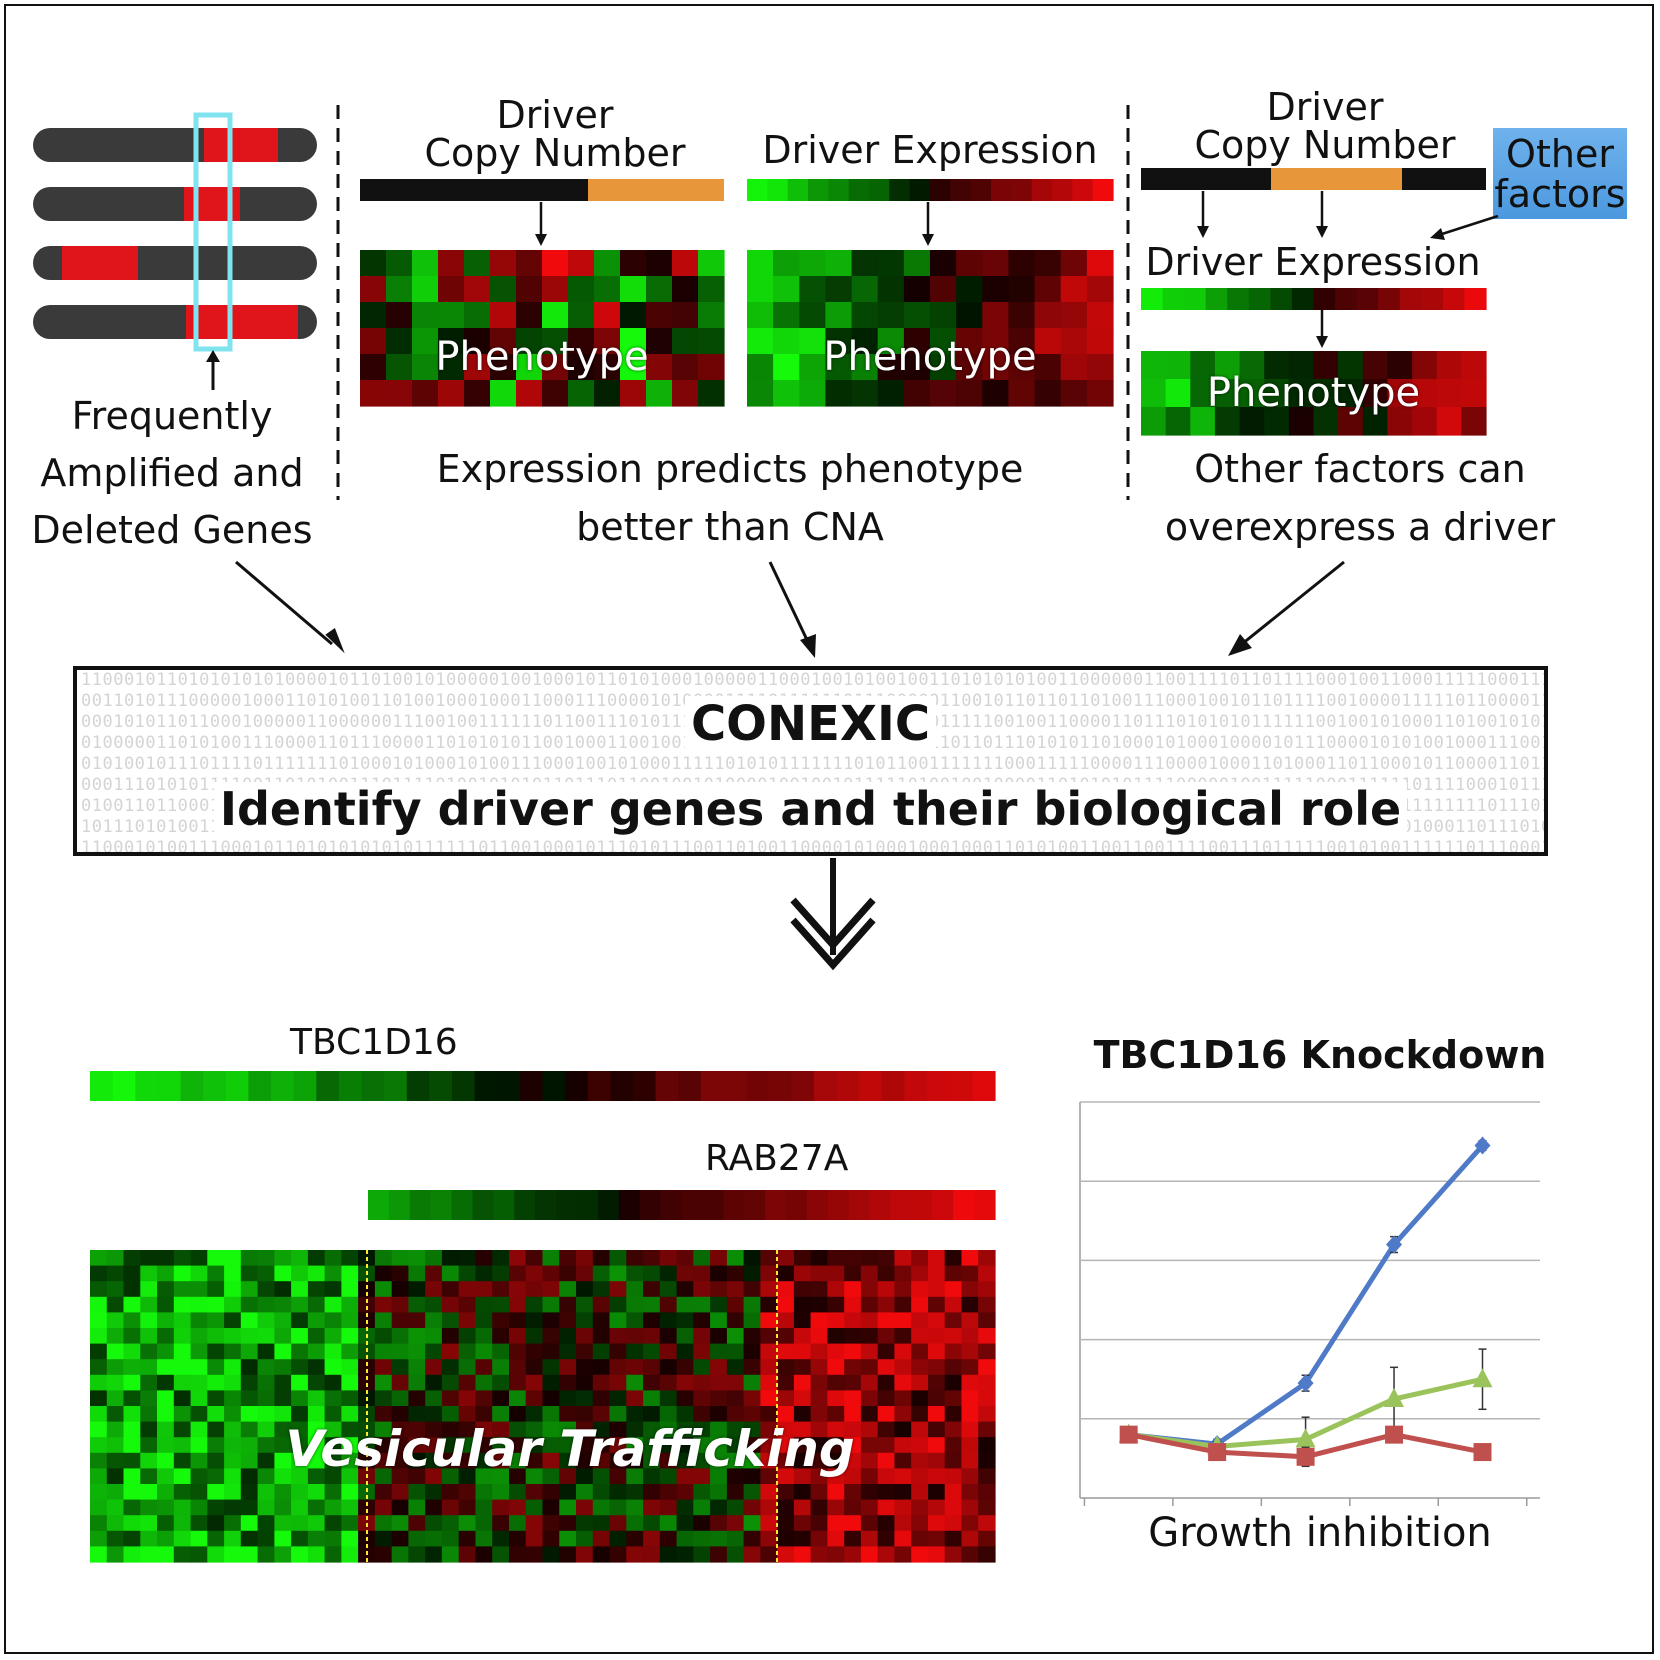 The image size is (1660, 1660). What do you see at coordinates (1320, 1533) in the screenshot?
I see `chart-xlabel: Growth inhibition` at bounding box center [1320, 1533].